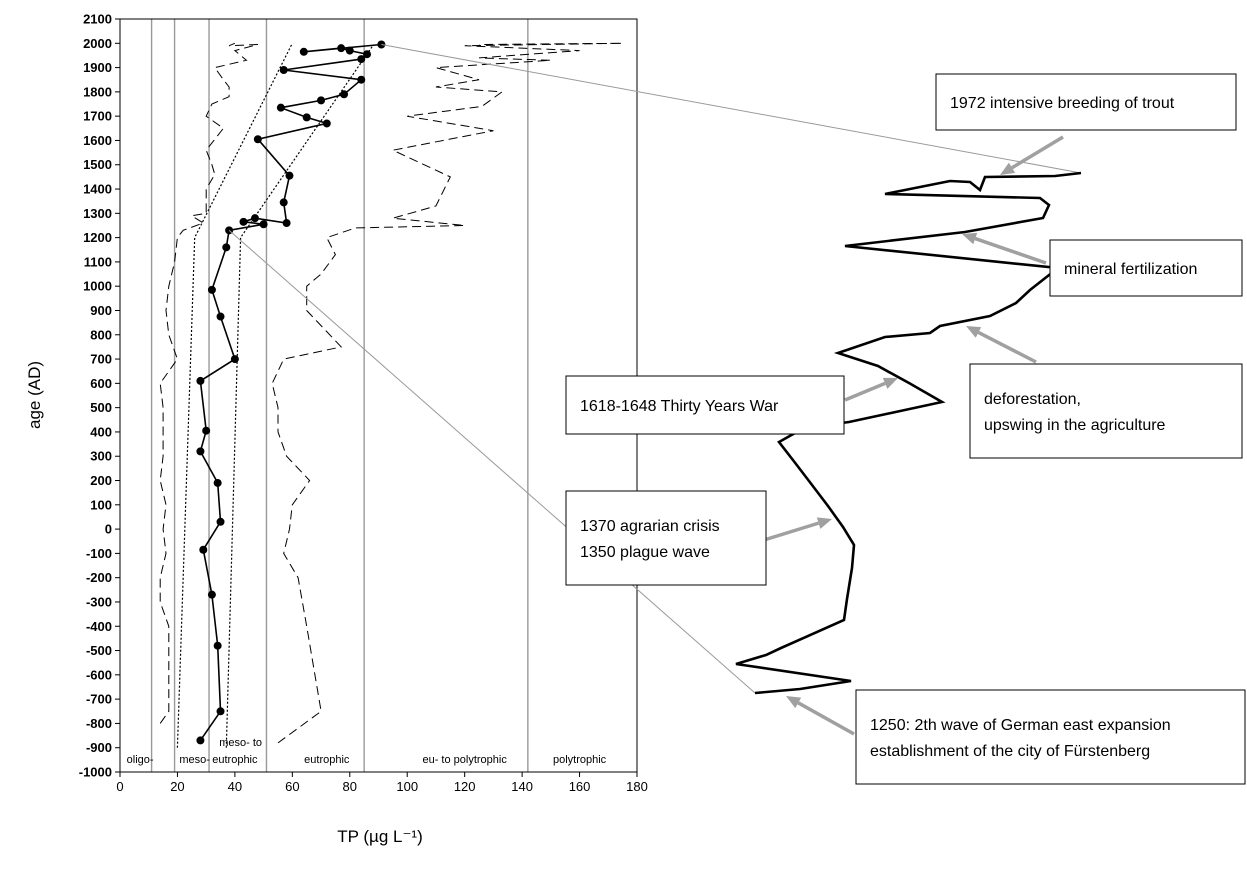 The height and width of the screenshot is (884, 1247). What do you see at coordinates (731, 109) in the screenshot?
I see `connector-line-top` at bounding box center [731, 109].